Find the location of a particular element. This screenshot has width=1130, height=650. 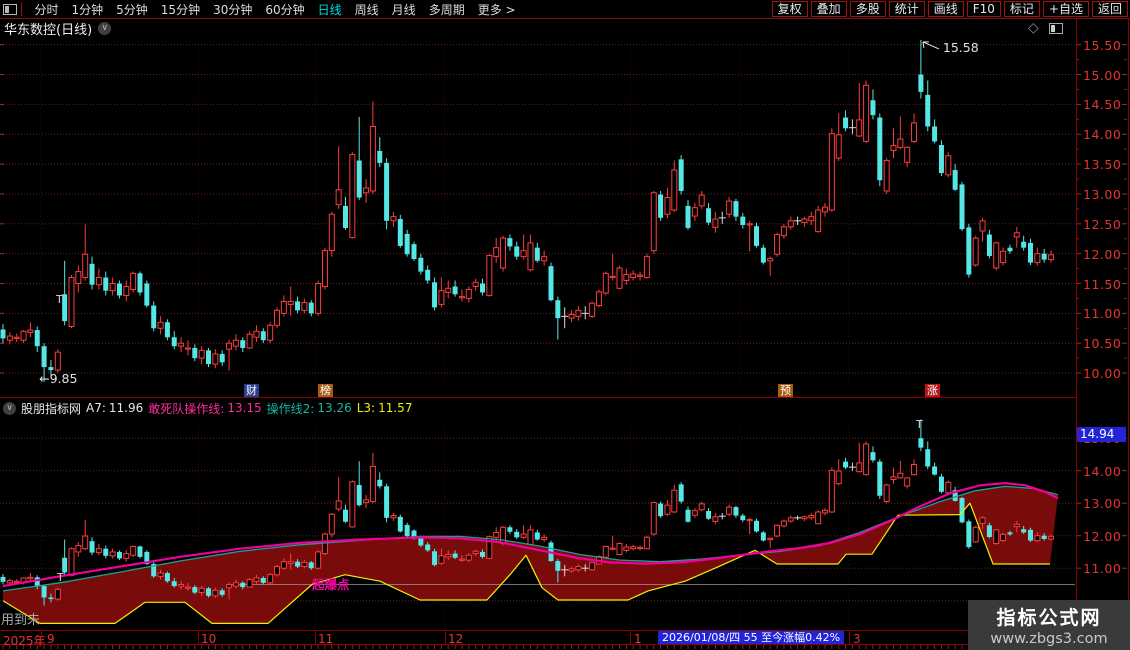

hotkey-badge-财: 财 is located at coordinates (251, 390).